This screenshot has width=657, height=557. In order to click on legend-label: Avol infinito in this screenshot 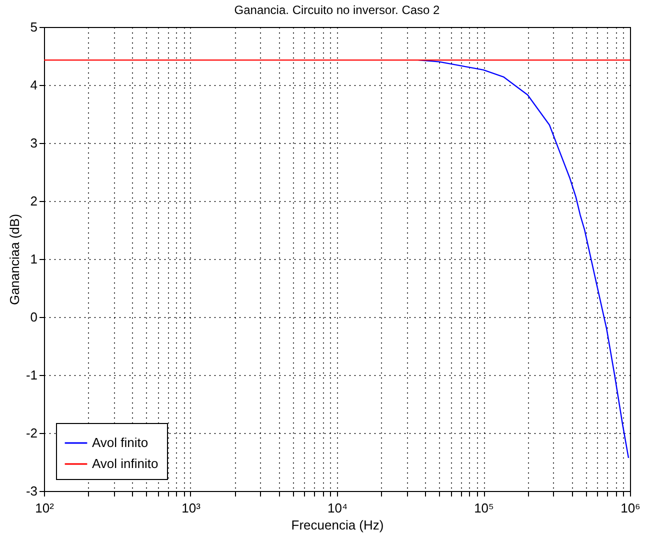, I will do `click(125, 463)`.